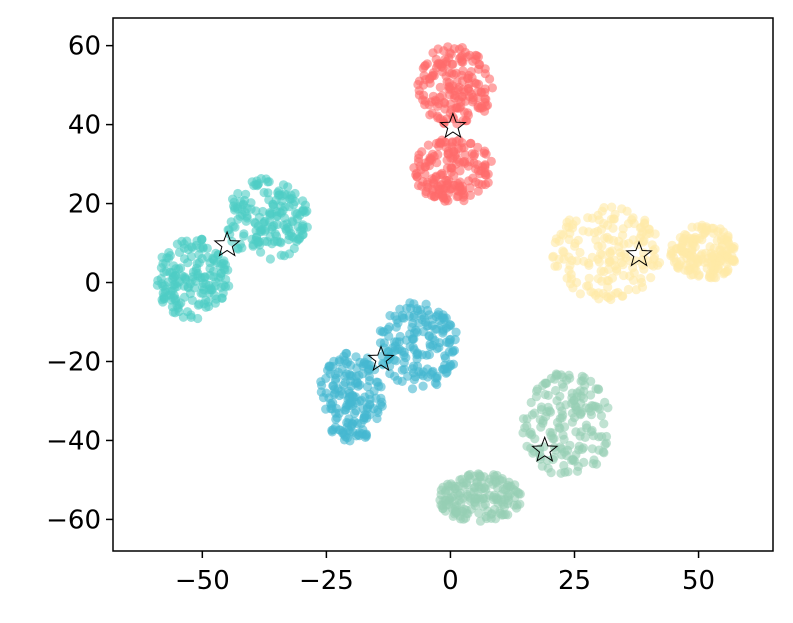 The image size is (793, 623). I want to click on y-tick-label: −60, so click(73, 520).